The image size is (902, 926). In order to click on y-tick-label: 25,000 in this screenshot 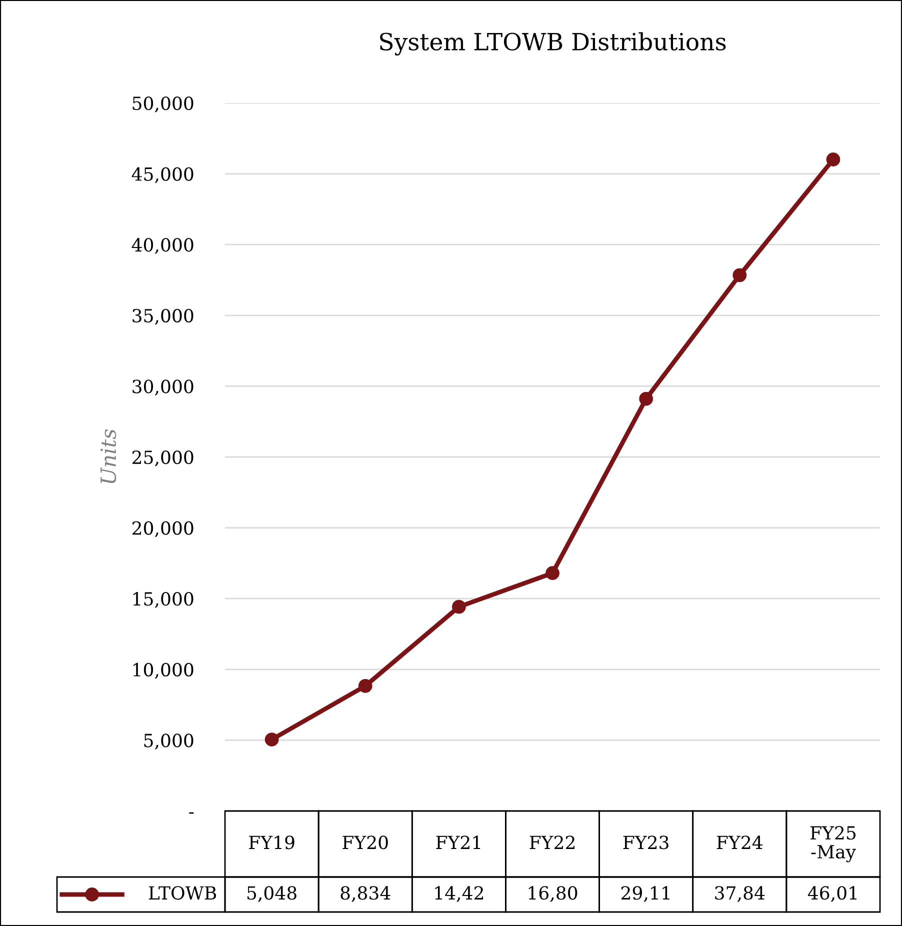, I will do `click(163, 458)`.